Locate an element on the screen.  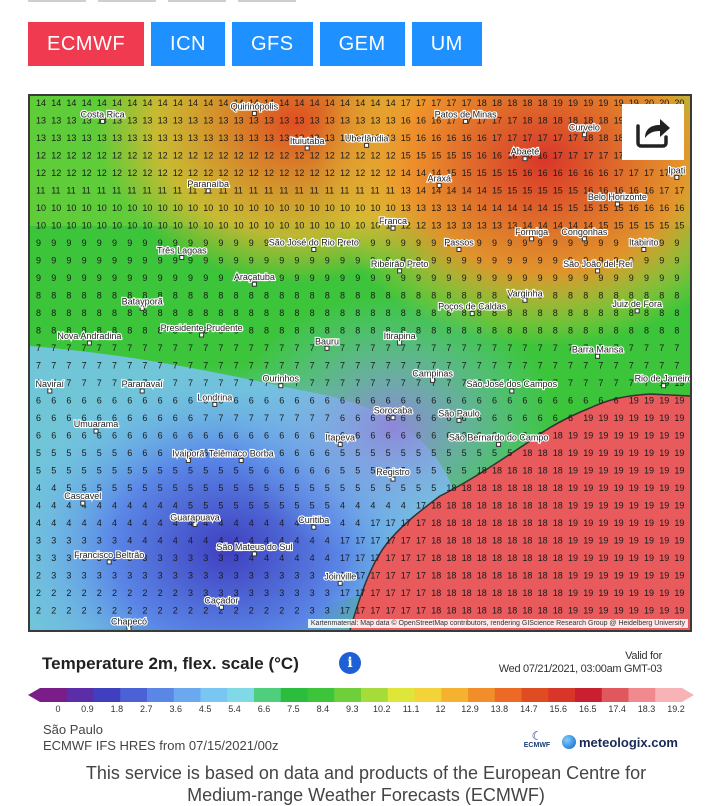
scale-label: 7.5 is located at coordinates (293, 709).